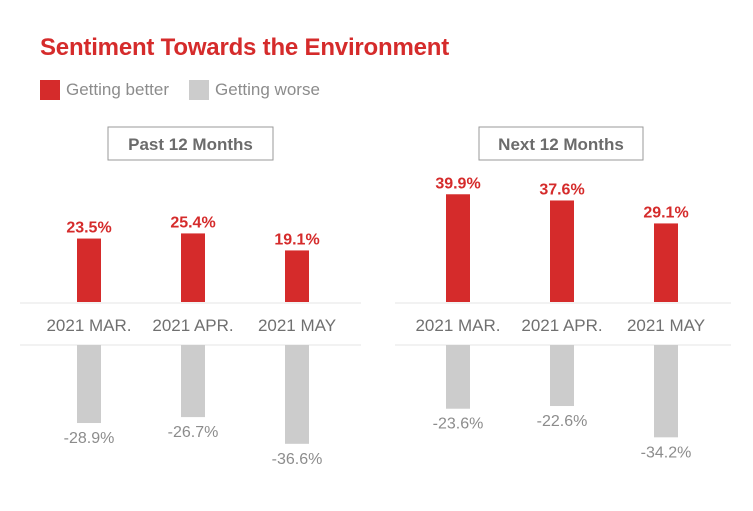 This screenshot has width=753, height=511. I want to click on legend-item-better: Getting better, so click(104, 90).